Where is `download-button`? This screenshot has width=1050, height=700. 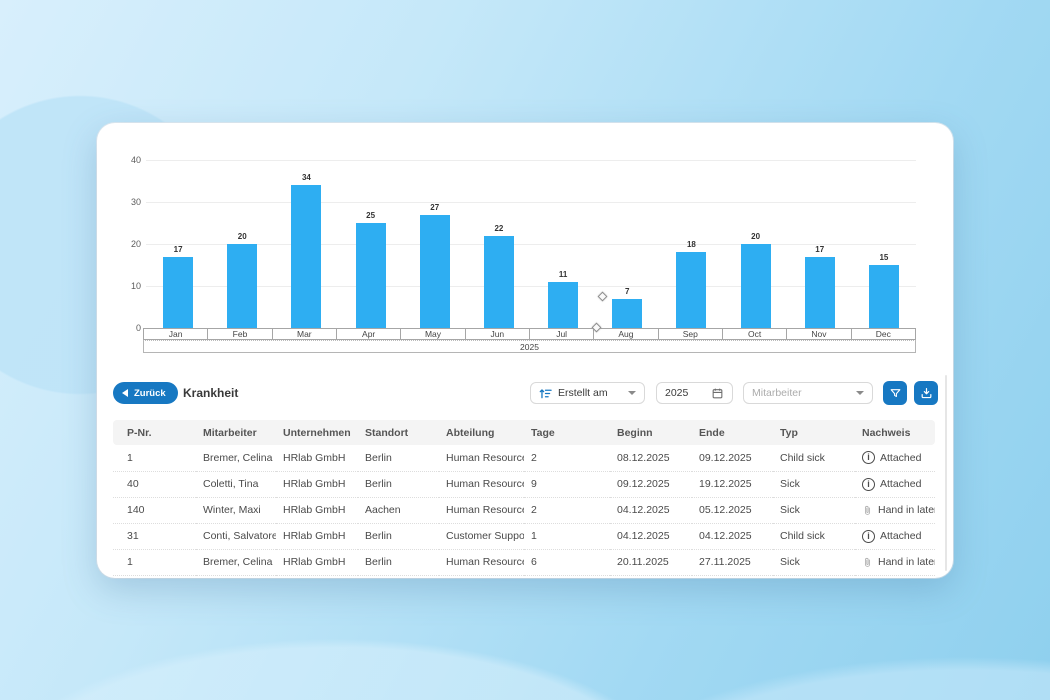 download-button is located at coordinates (926, 393).